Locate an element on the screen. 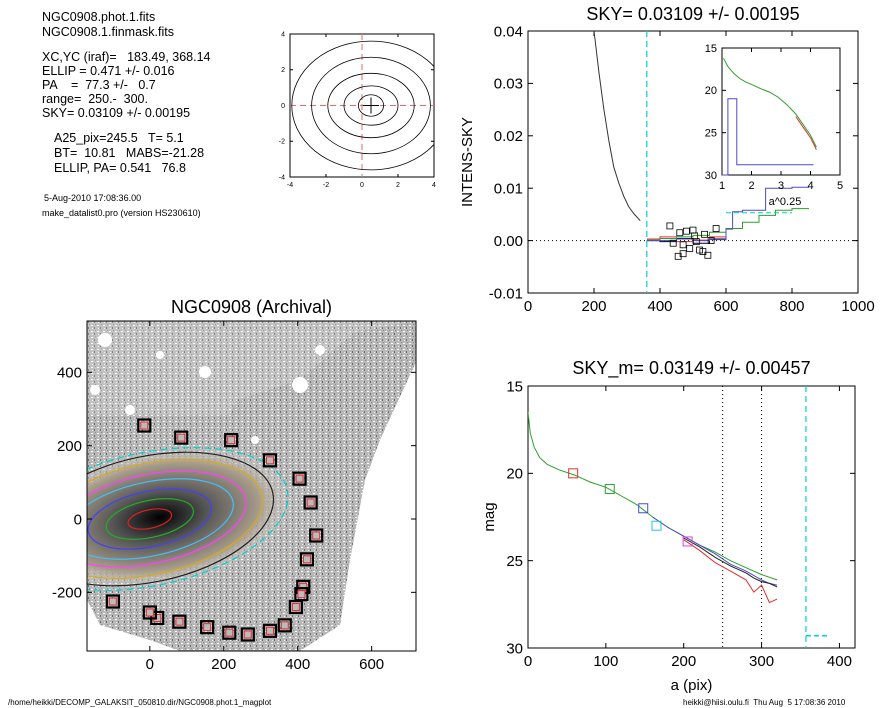 The height and width of the screenshot is (708, 885). info-date: 5-Aug-2010 17:08:36.00 is located at coordinates (93, 198).